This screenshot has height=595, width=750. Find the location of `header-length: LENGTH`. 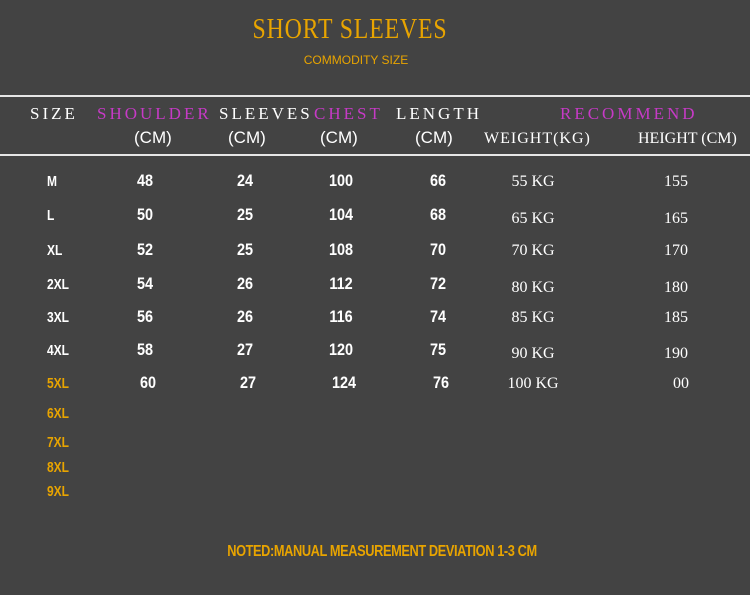

header-length: LENGTH is located at coordinates (439, 113).